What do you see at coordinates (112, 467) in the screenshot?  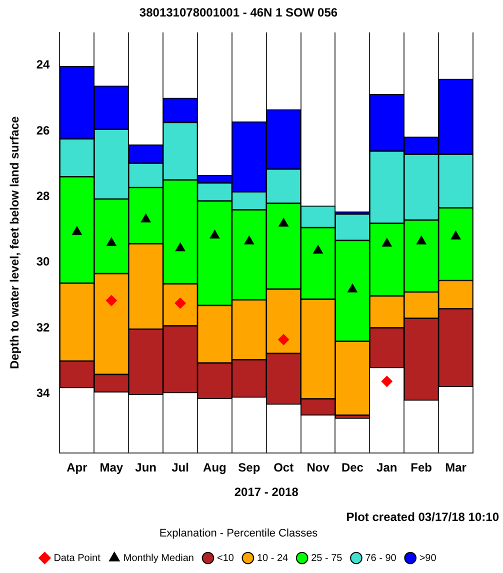 I see `x-tick-label: May` at bounding box center [112, 467].